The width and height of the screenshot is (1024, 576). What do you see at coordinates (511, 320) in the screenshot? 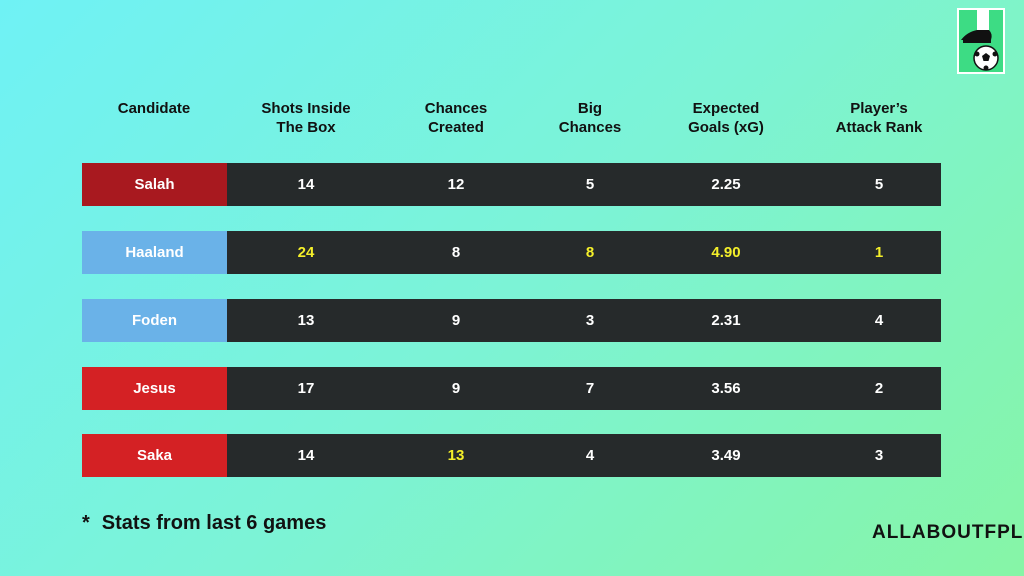
I see `table-row: Foden 13 9 3 2.31 4` at bounding box center [511, 320].